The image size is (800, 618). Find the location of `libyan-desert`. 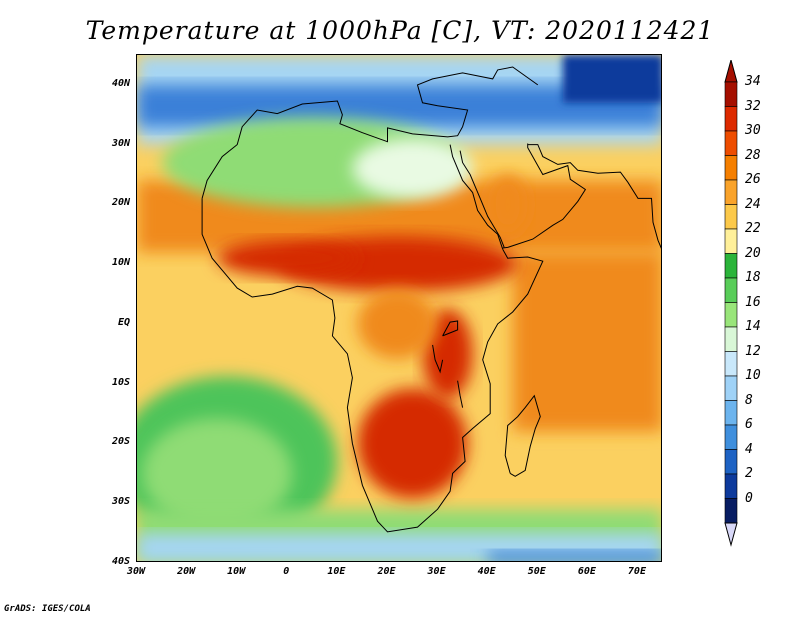

libyan-desert is located at coordinates (412, 168).